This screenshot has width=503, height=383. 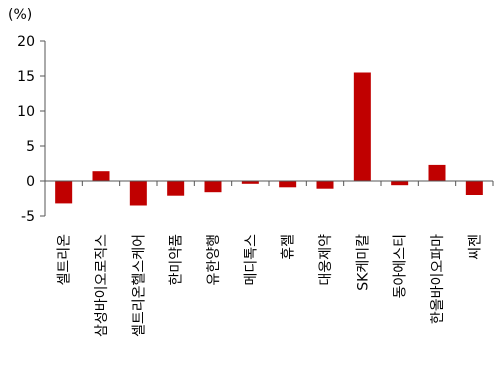 What do you see at coordinates (251, 260) in the screenshot?
I see `x-category-label: 메디톡스` at bounding box center [251, 260].